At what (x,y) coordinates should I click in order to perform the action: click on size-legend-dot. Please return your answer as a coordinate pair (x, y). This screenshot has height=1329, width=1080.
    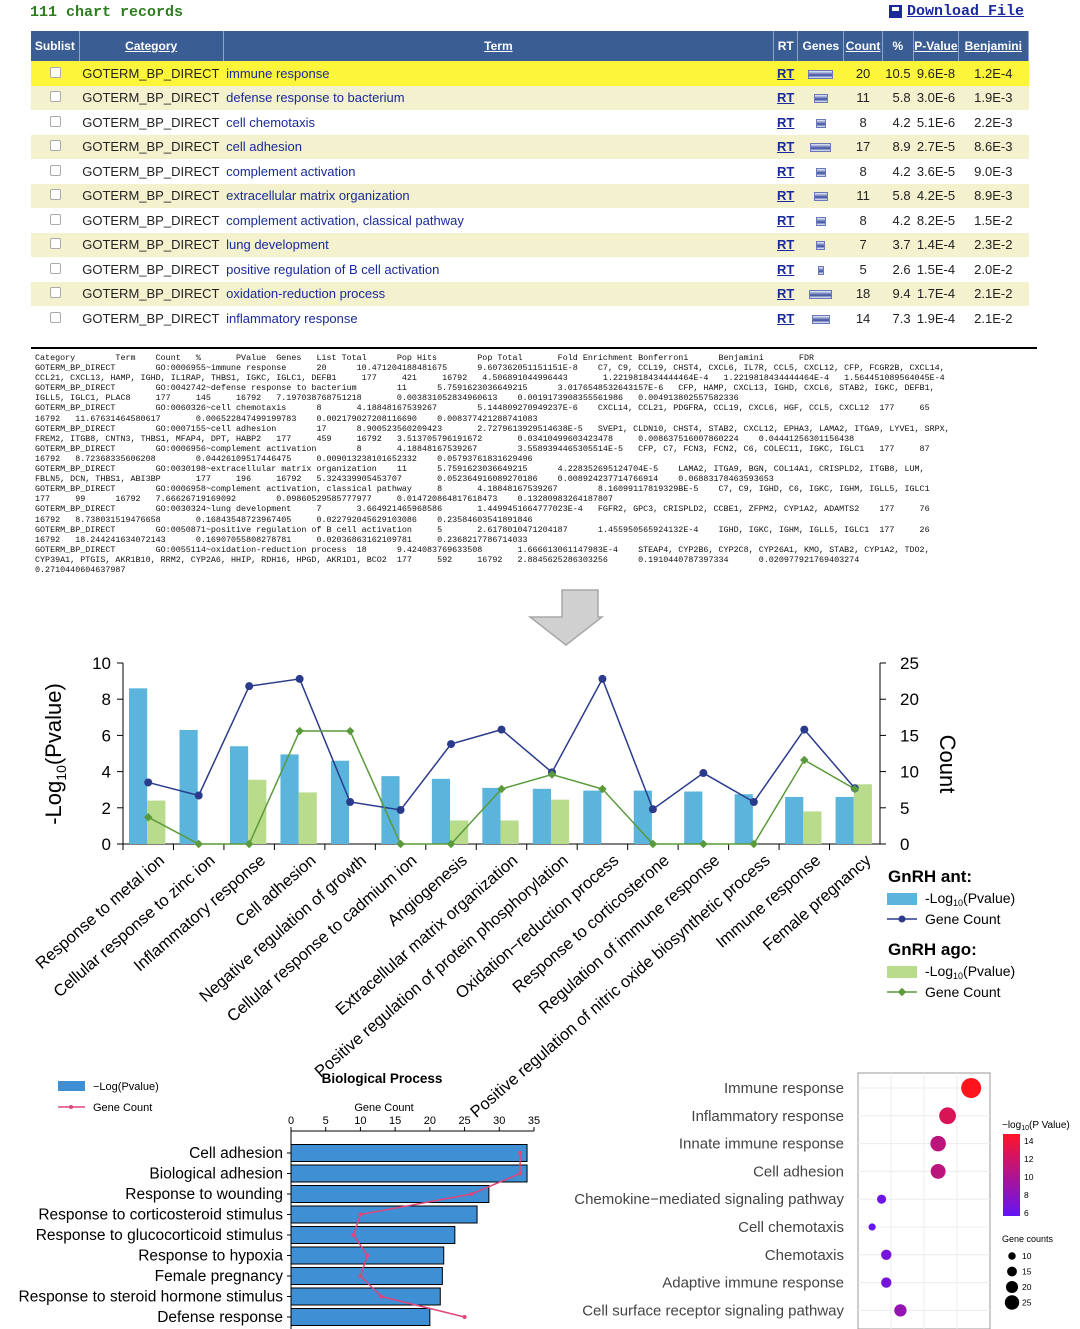
    Looking at the image, I should click on (1012, 1256).